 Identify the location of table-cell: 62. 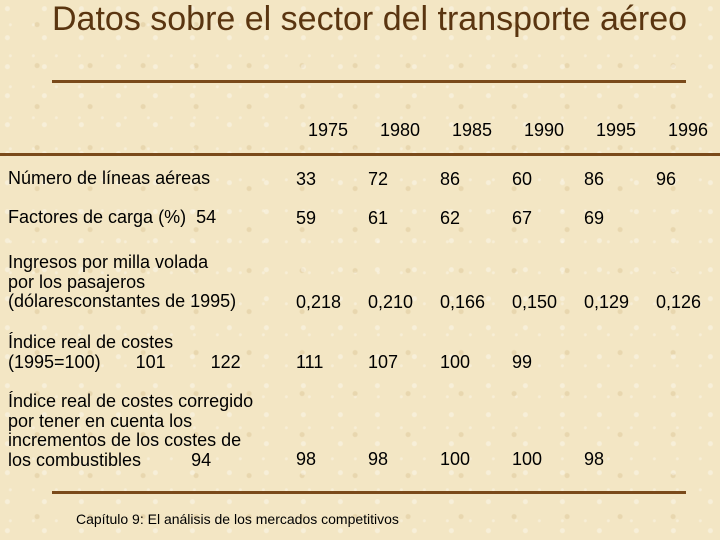
(450, 218).